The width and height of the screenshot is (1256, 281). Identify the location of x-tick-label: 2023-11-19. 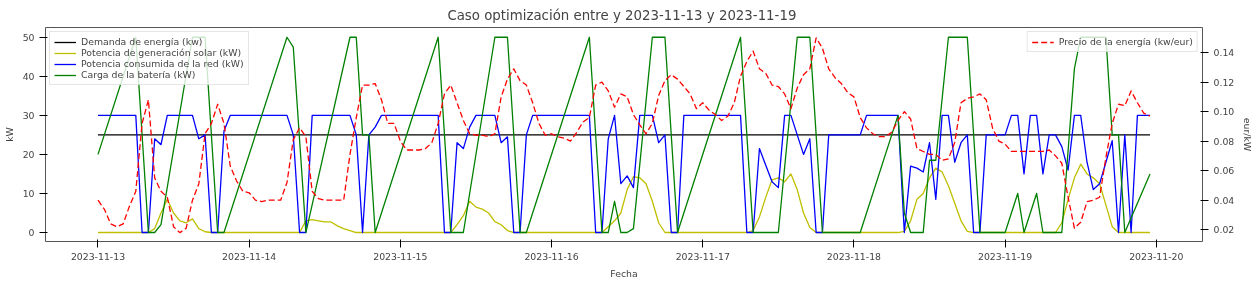
(1005, 256).